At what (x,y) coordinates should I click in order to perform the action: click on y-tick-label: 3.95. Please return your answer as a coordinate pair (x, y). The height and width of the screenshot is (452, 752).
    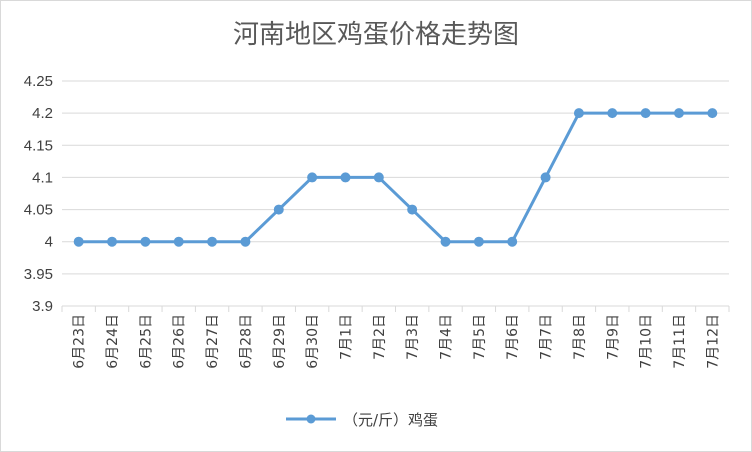
    Looking at the image, I should click on (38, 274).